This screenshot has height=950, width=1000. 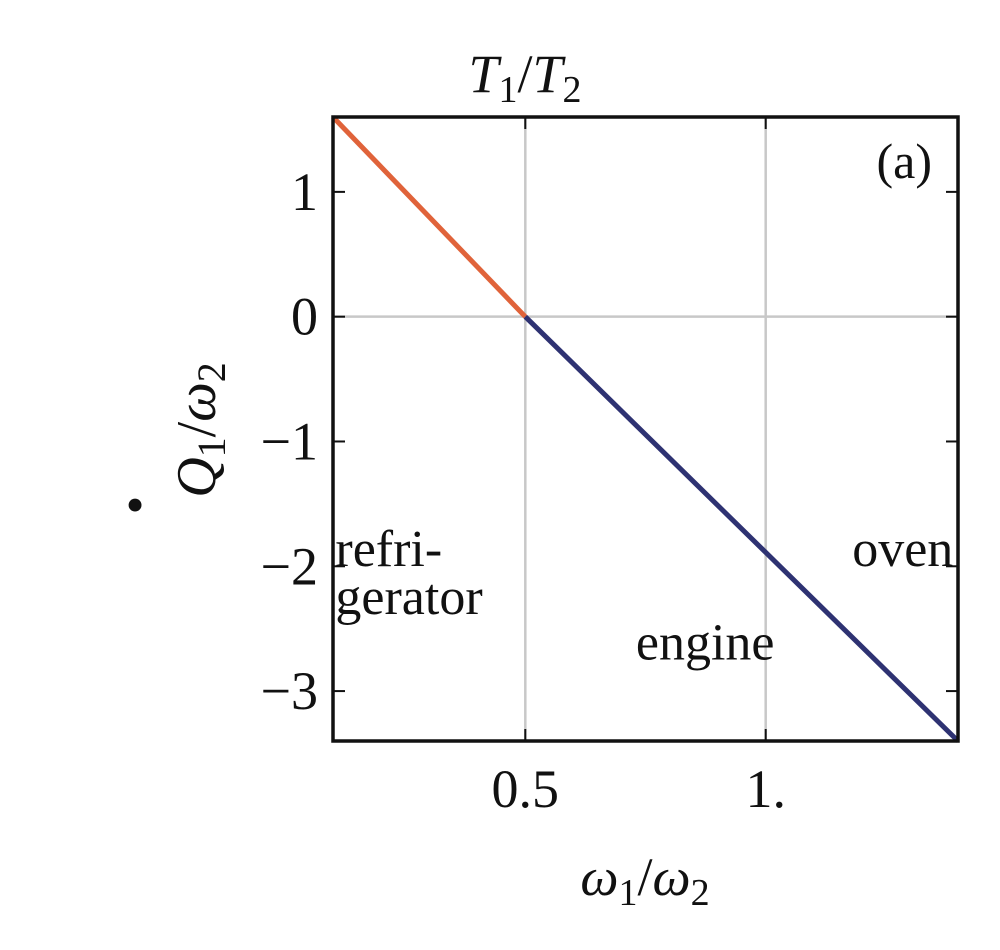 What do you see at coordinates (902, 549) in the screenshot?
I see `region-label: oven` at bounding box center [902, 549].